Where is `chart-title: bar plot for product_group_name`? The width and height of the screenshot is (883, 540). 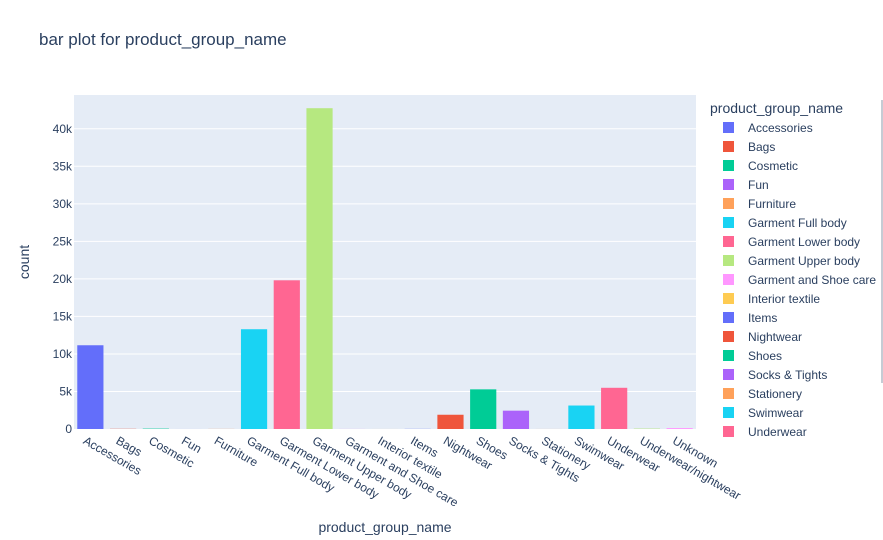
chart-title: bar plot for product_group_name is located at coordinates (163, 39).